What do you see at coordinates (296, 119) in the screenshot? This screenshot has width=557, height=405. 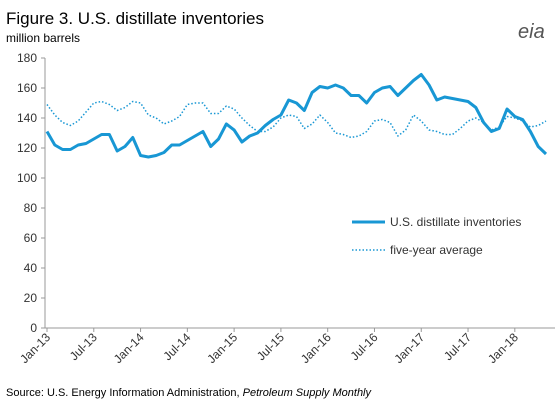 I see `series-line` at bounding box center [296, 119].